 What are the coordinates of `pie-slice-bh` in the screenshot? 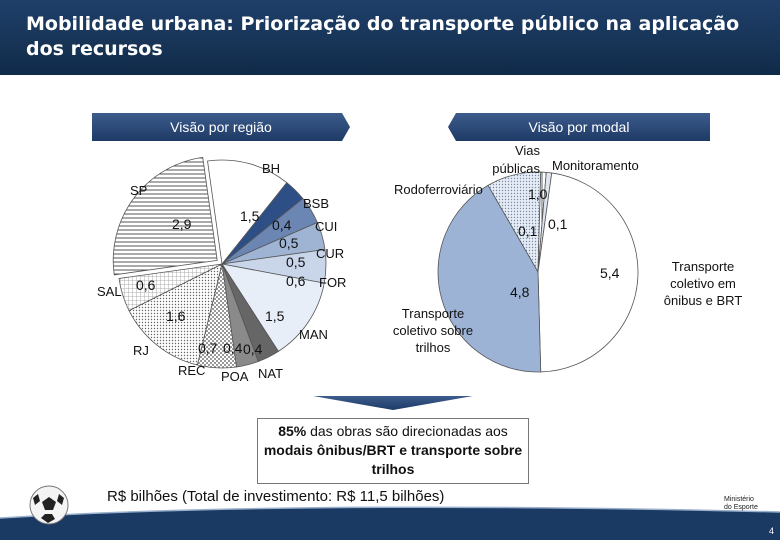 It's located at (247, 212).